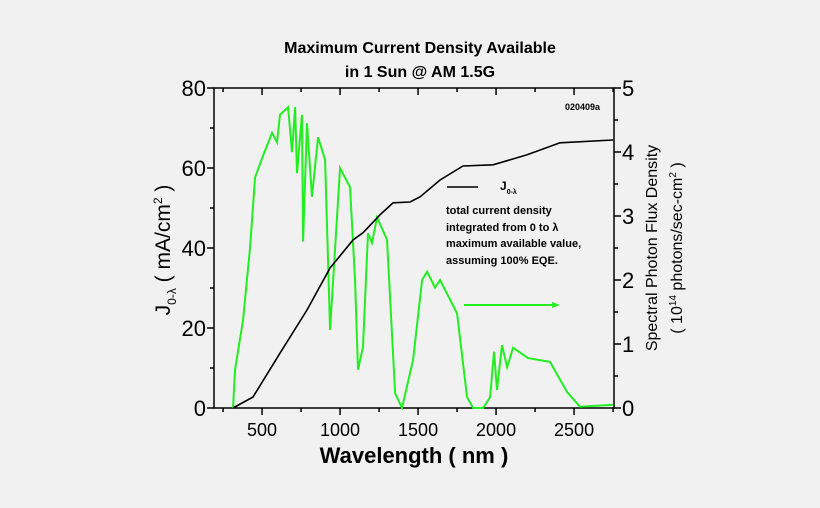  Describe the element at coordinates (420, 48) in the screenshot. I see `chart-title-line1: Maximum Current Density Available` at that location.